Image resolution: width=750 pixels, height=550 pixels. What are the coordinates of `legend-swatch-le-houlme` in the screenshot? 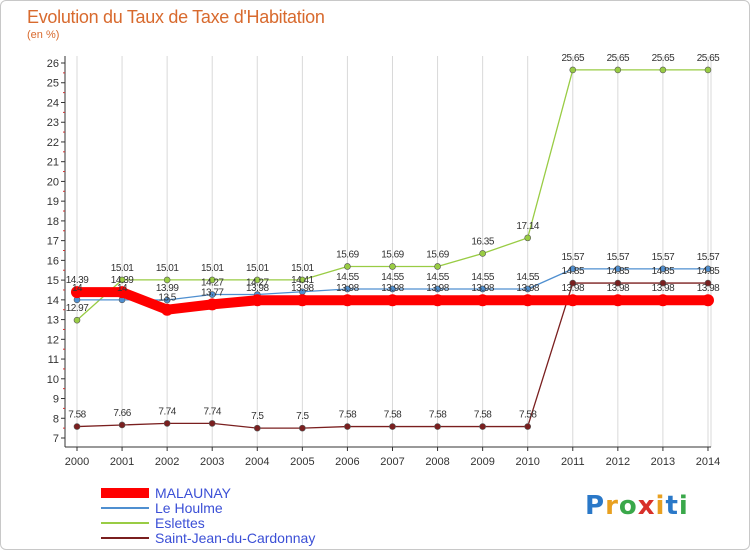 It's located at (125, 507).